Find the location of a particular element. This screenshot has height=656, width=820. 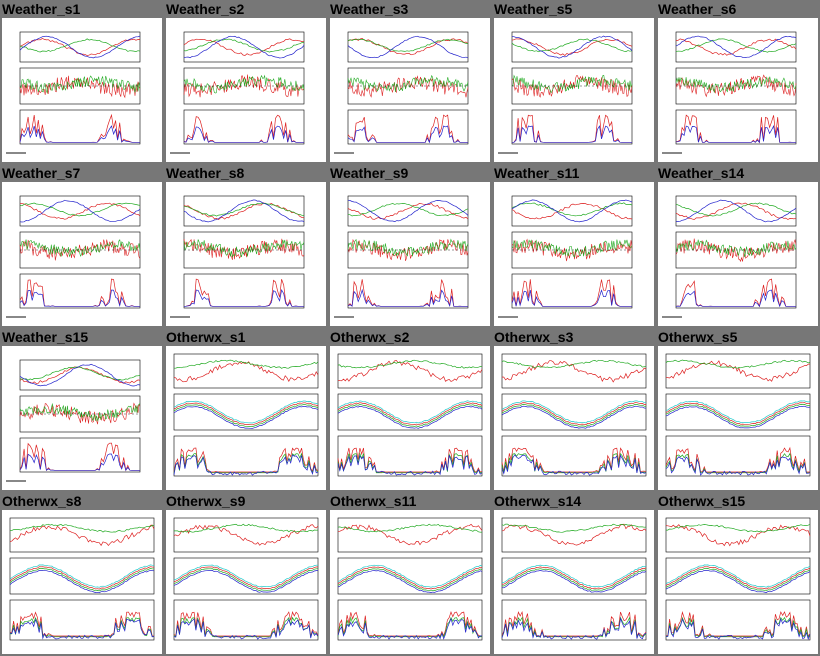

thumbnail-card: Otherwx_s11 is located at coordinates (410, 573).